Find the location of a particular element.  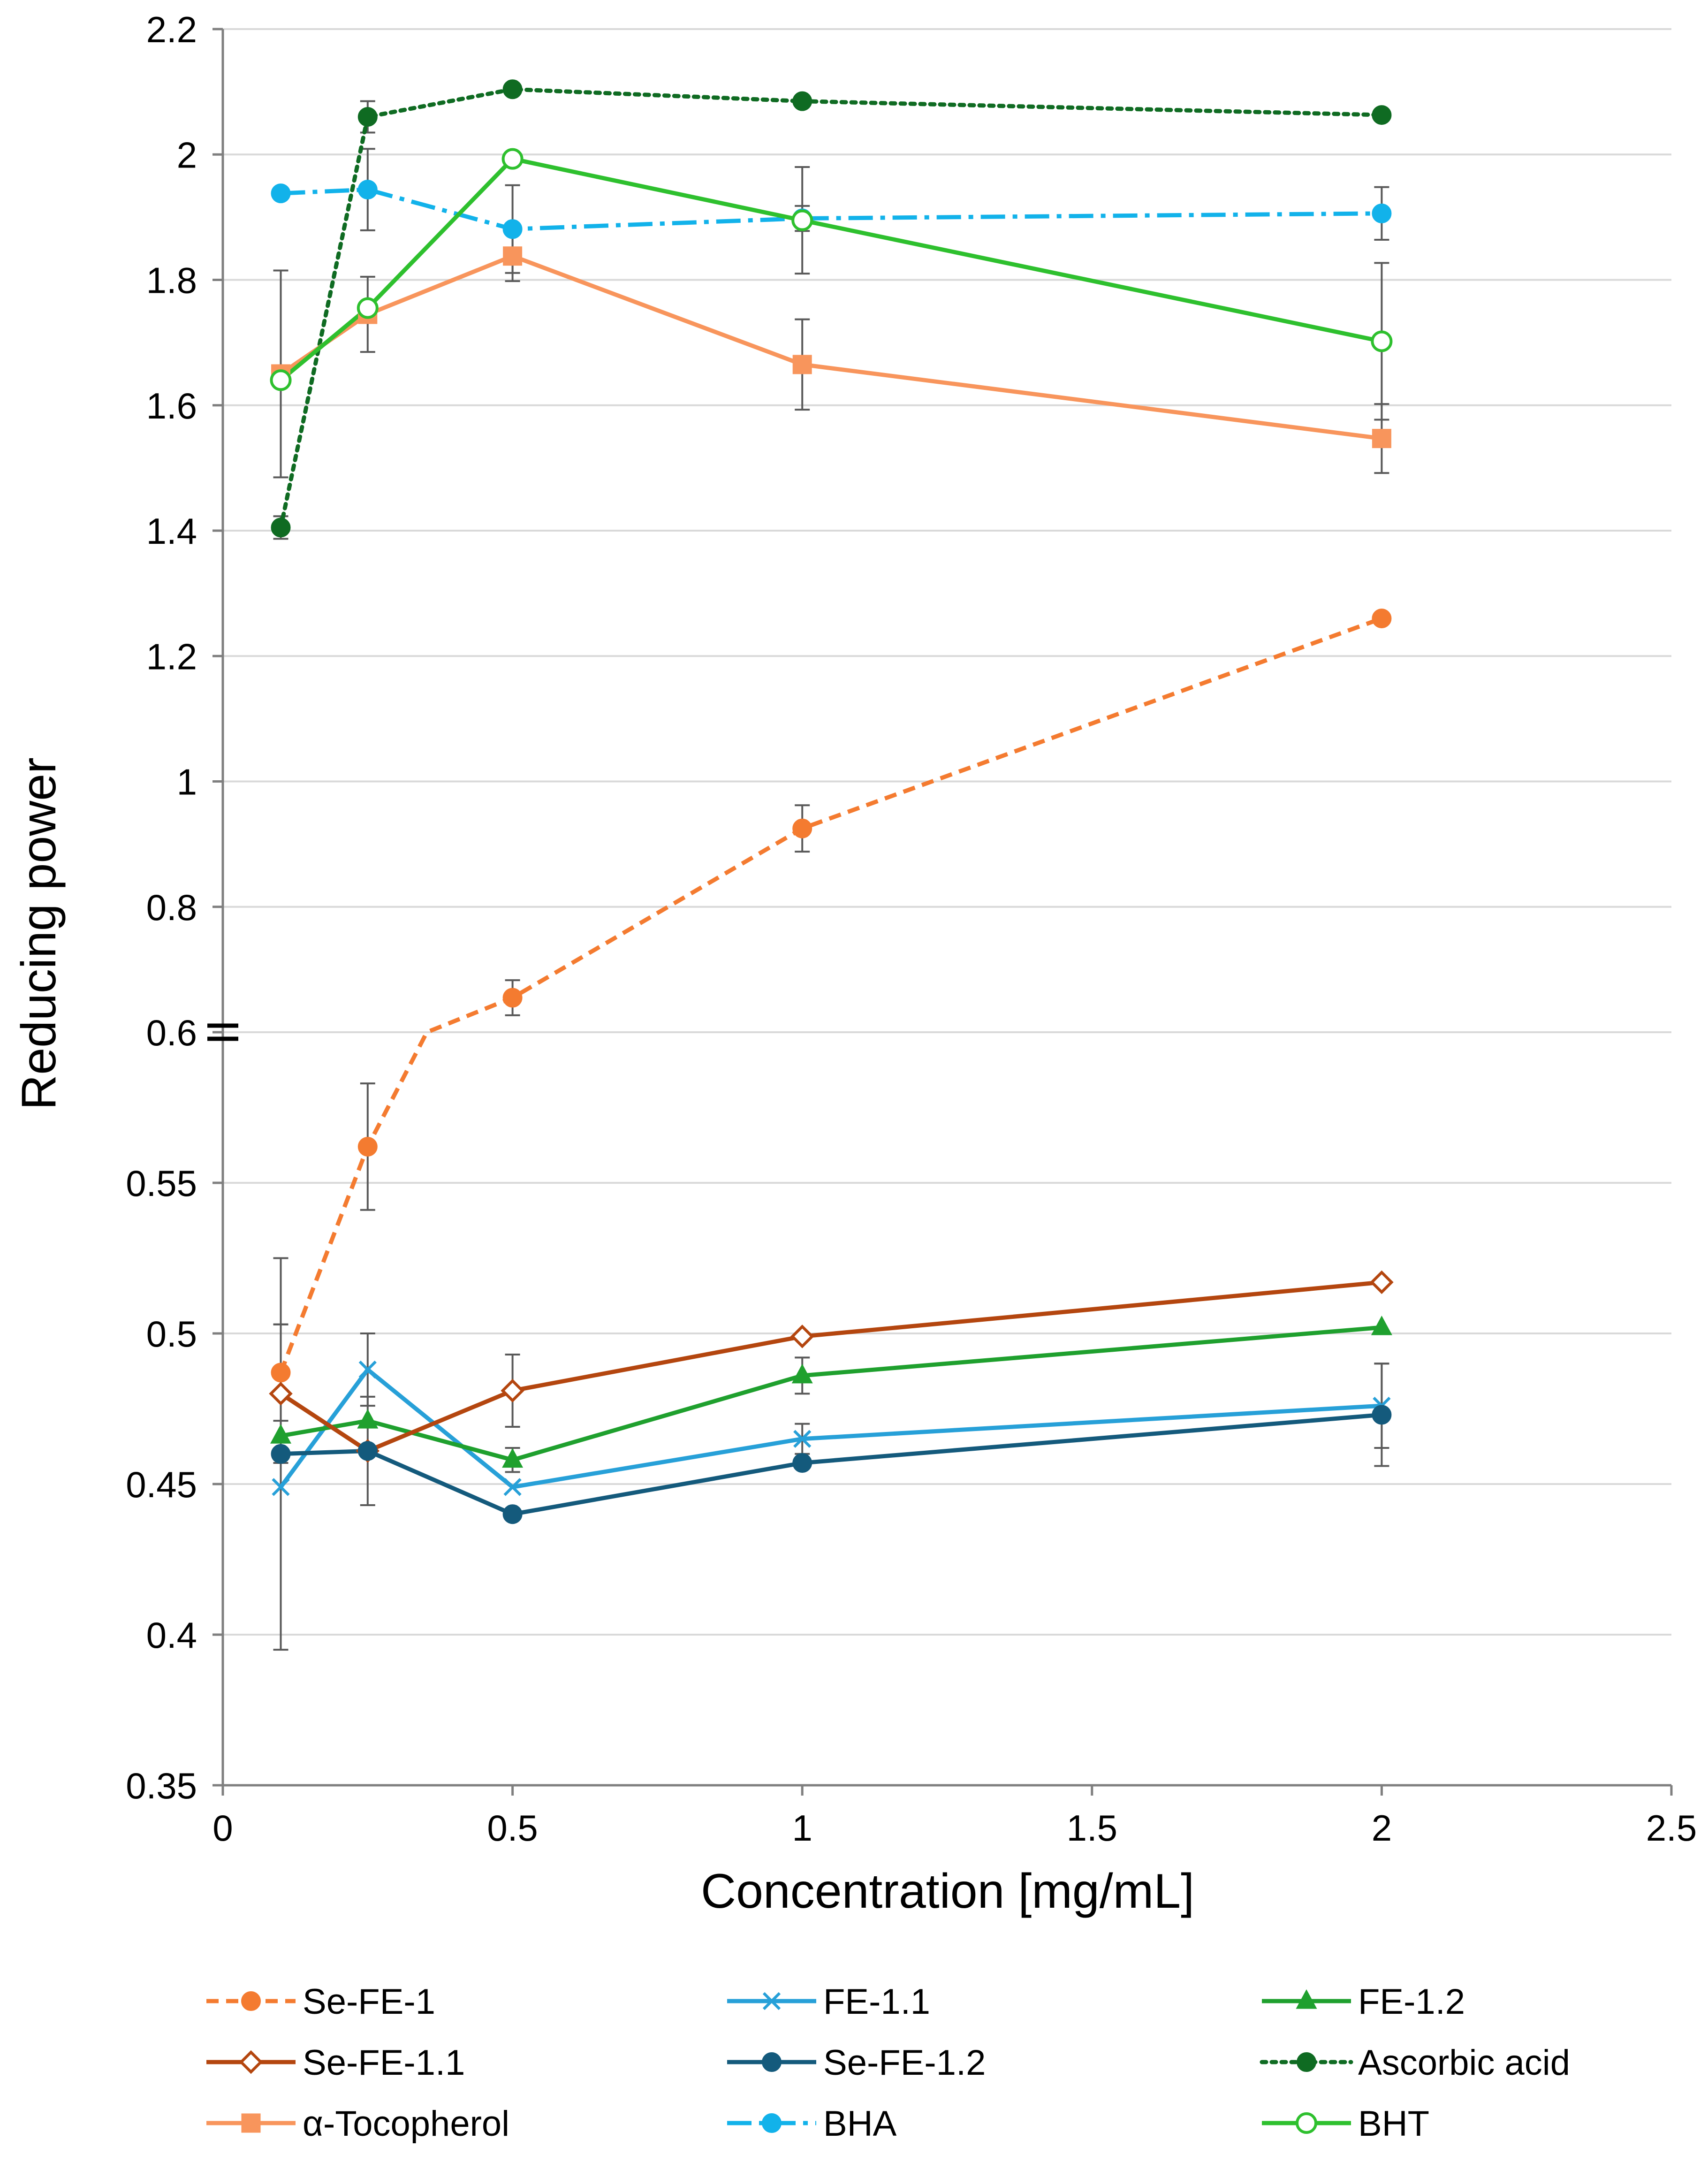

y-tick-label: 1.2 is located at coordinates (172, 656).